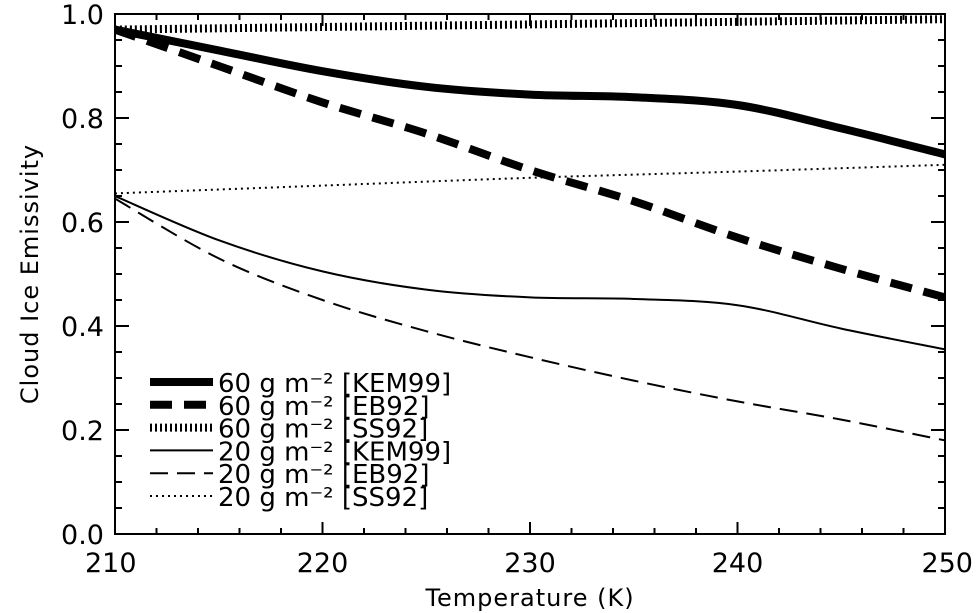  Describe the element at coordinates (82, 275) in the screenshot. I see `y-tick-labels: 0.0 0.2 0.4 0.6 0.8 1.0` at that location.